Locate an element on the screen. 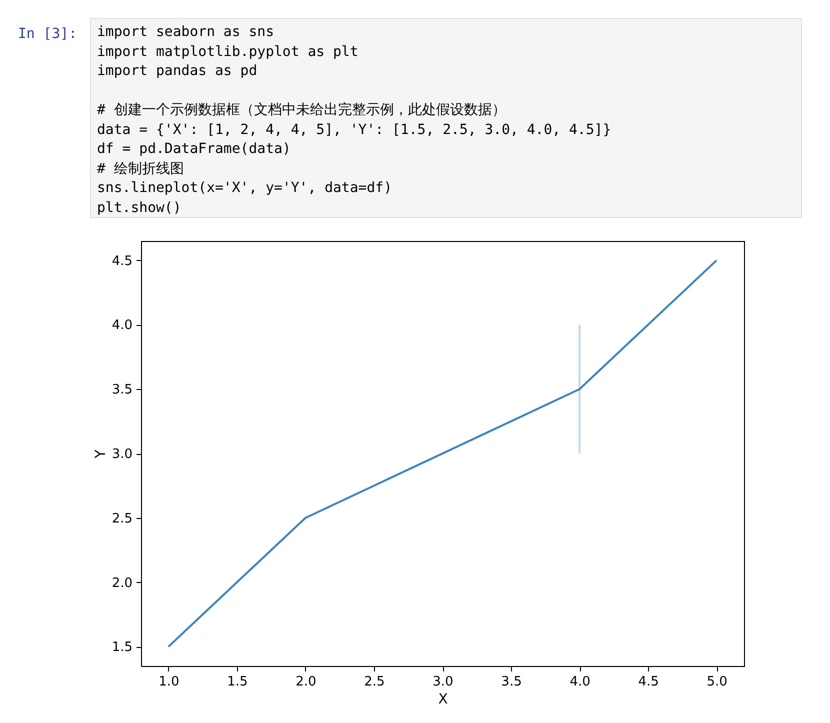  text: data = {'X': [1, 2, 4, 4, 5], 'Y': [1.5, 2.5, 3.0, 4.0, 4.5]} is located at coordinates (354, 130).